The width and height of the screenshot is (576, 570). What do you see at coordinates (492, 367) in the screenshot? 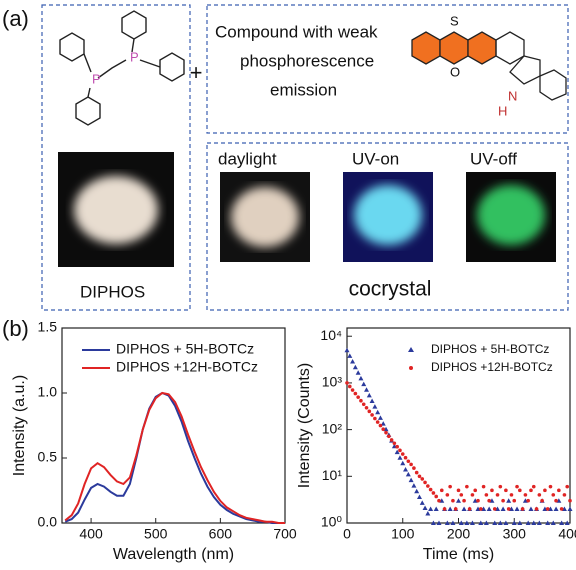
I see `legend-label: DIPHOS +12H-BOTCz` at bounding box center [492, 367].